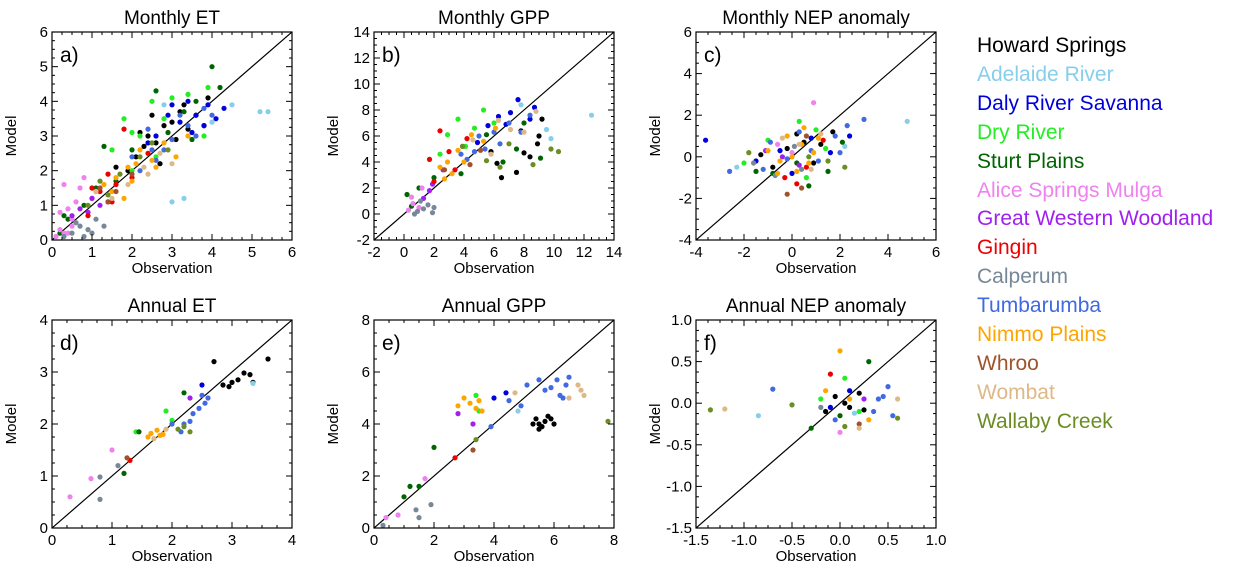 This screenshot has width=1249, height=583. What do you see at coordinates (172, 268) in the screenshot?
I see `panel-a-xlabel: Observation` at bounding box center [172, 268].